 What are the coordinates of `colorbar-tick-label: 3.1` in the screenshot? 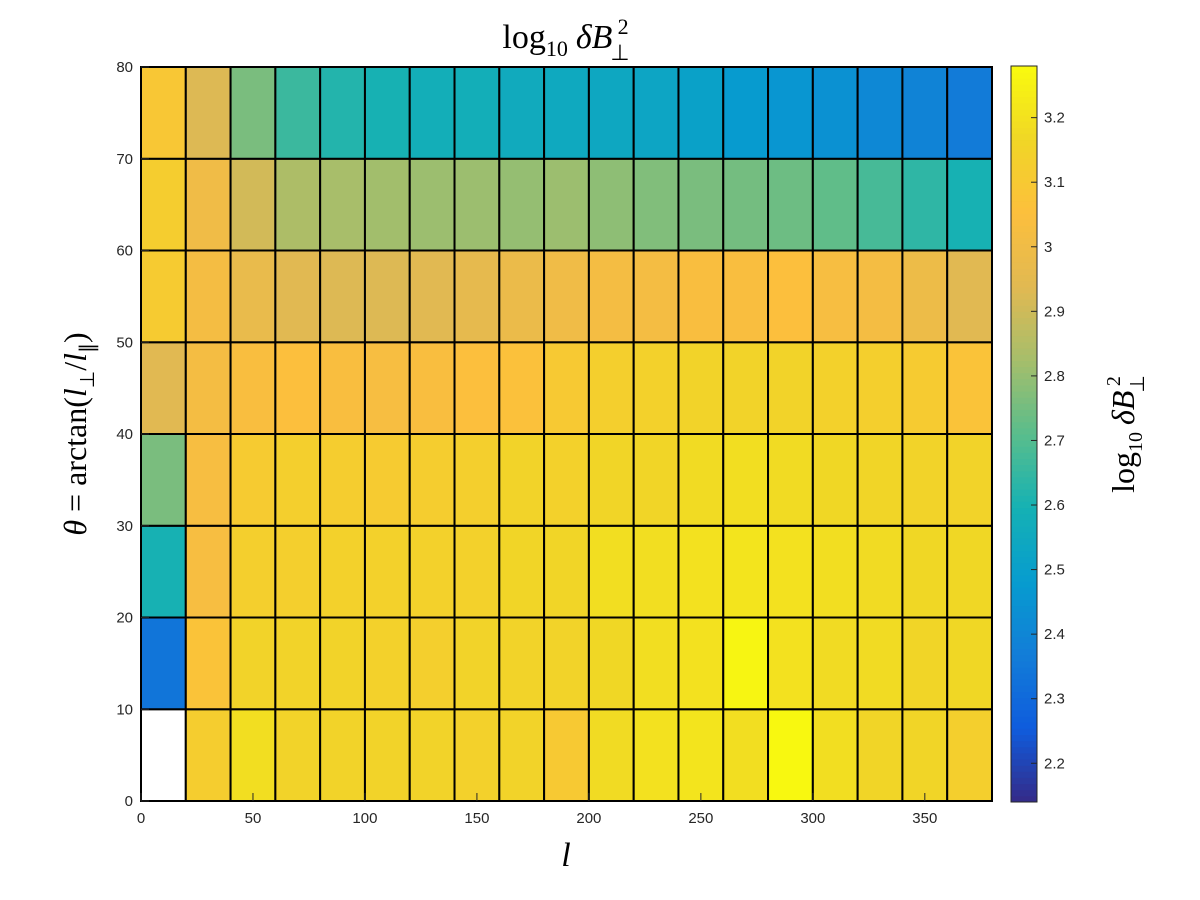 It's located at (1054, 182).